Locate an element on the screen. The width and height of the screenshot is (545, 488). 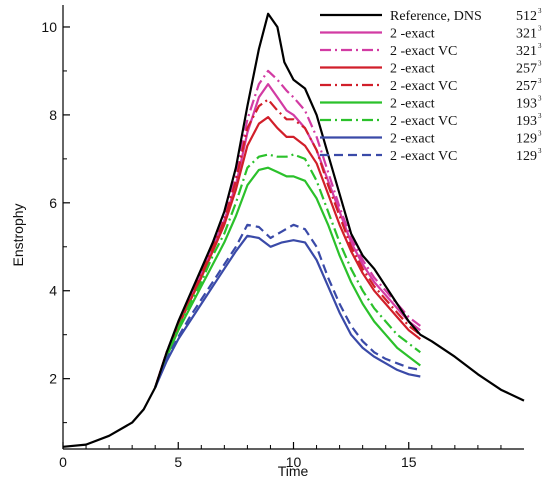
y-tick-label: 10 is located at coordinates (49, 27).